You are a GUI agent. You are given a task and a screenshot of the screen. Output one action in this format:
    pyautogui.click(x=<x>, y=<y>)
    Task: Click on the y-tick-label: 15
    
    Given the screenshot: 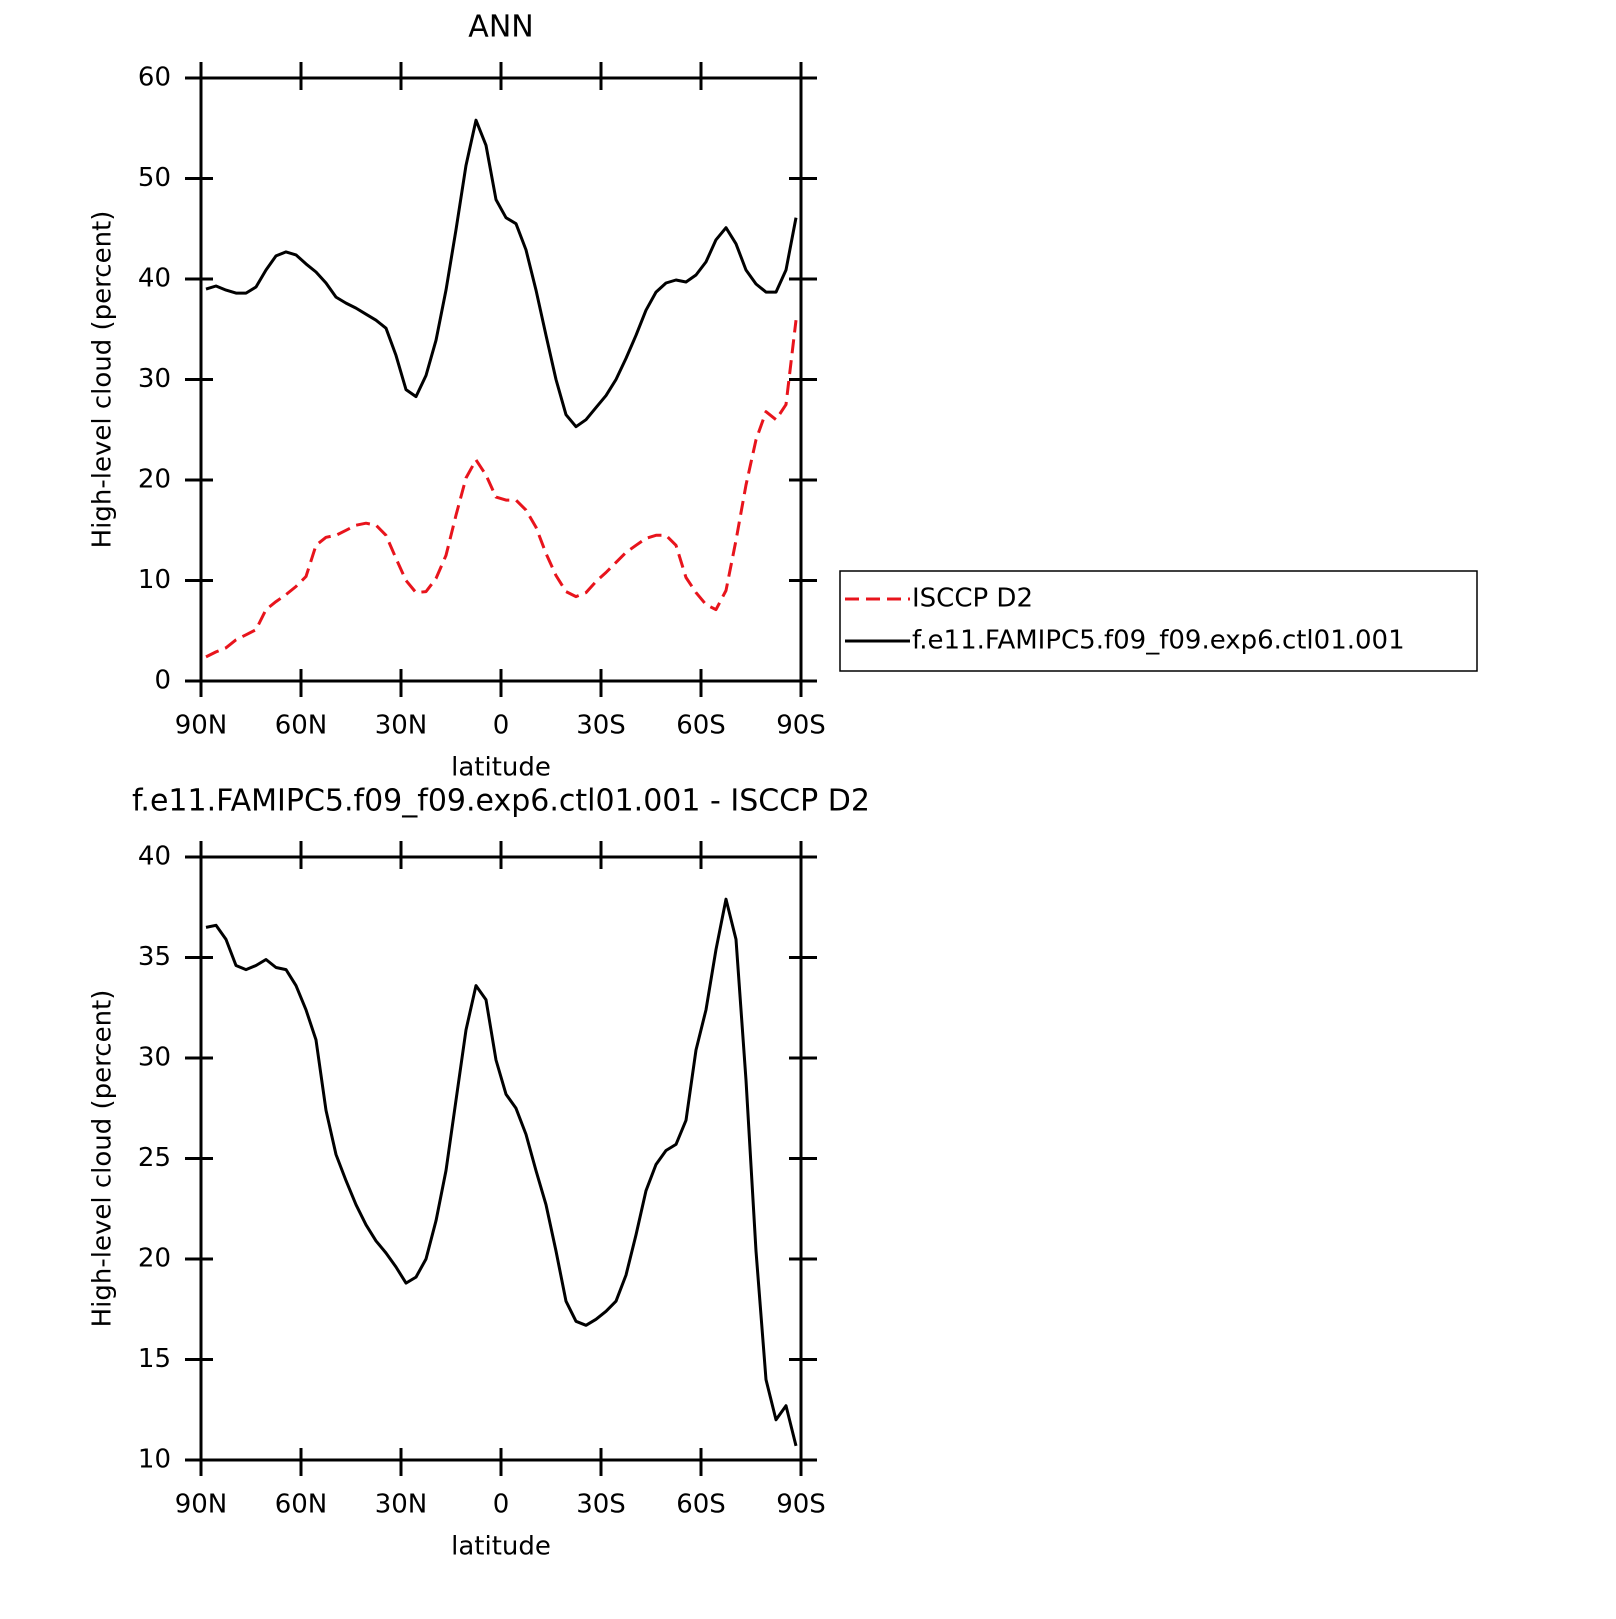 What is the action you would take?
    pyautogui.click(x=154, y=1359)
    